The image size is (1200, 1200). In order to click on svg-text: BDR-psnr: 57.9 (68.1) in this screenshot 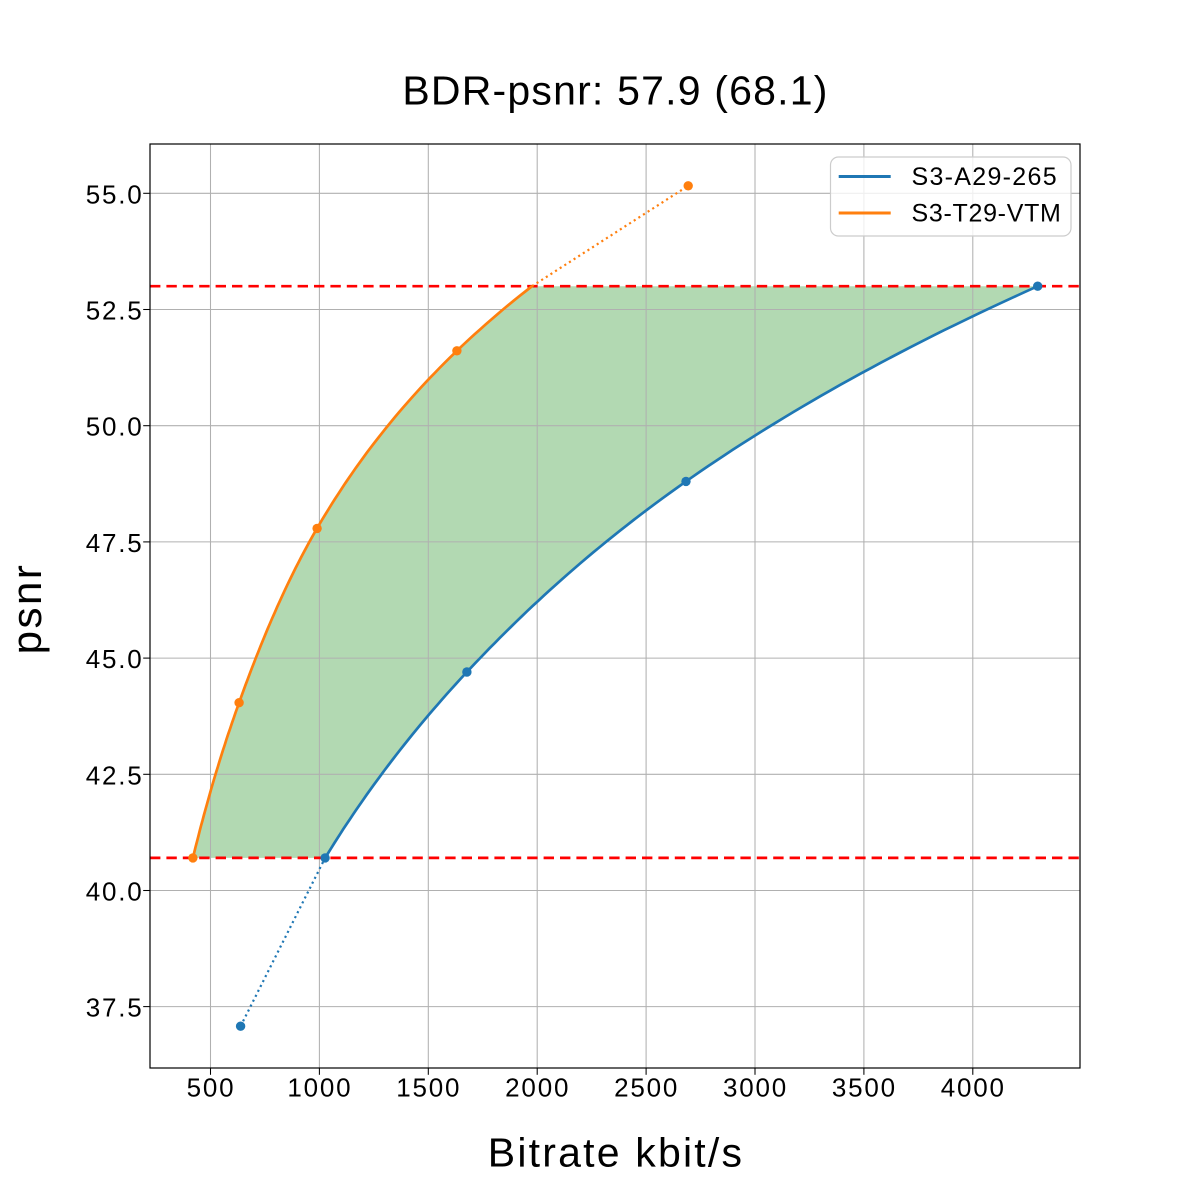, I will do `click(615, 91)`.